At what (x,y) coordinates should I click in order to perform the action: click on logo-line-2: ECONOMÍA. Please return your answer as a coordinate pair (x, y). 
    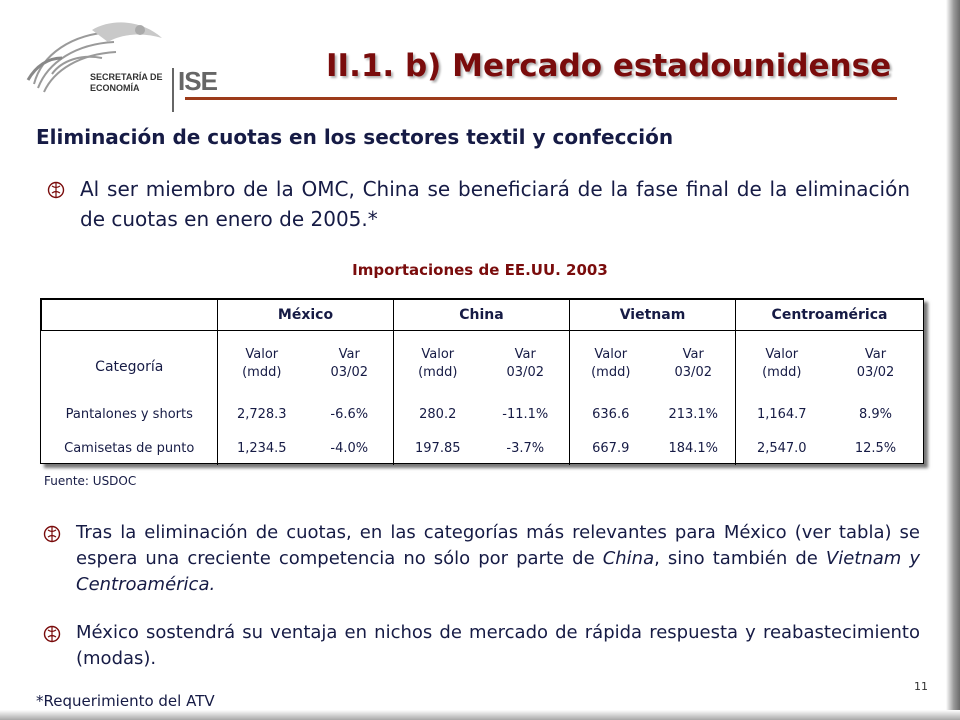
    Looking at the image, I should click on (115, 88).